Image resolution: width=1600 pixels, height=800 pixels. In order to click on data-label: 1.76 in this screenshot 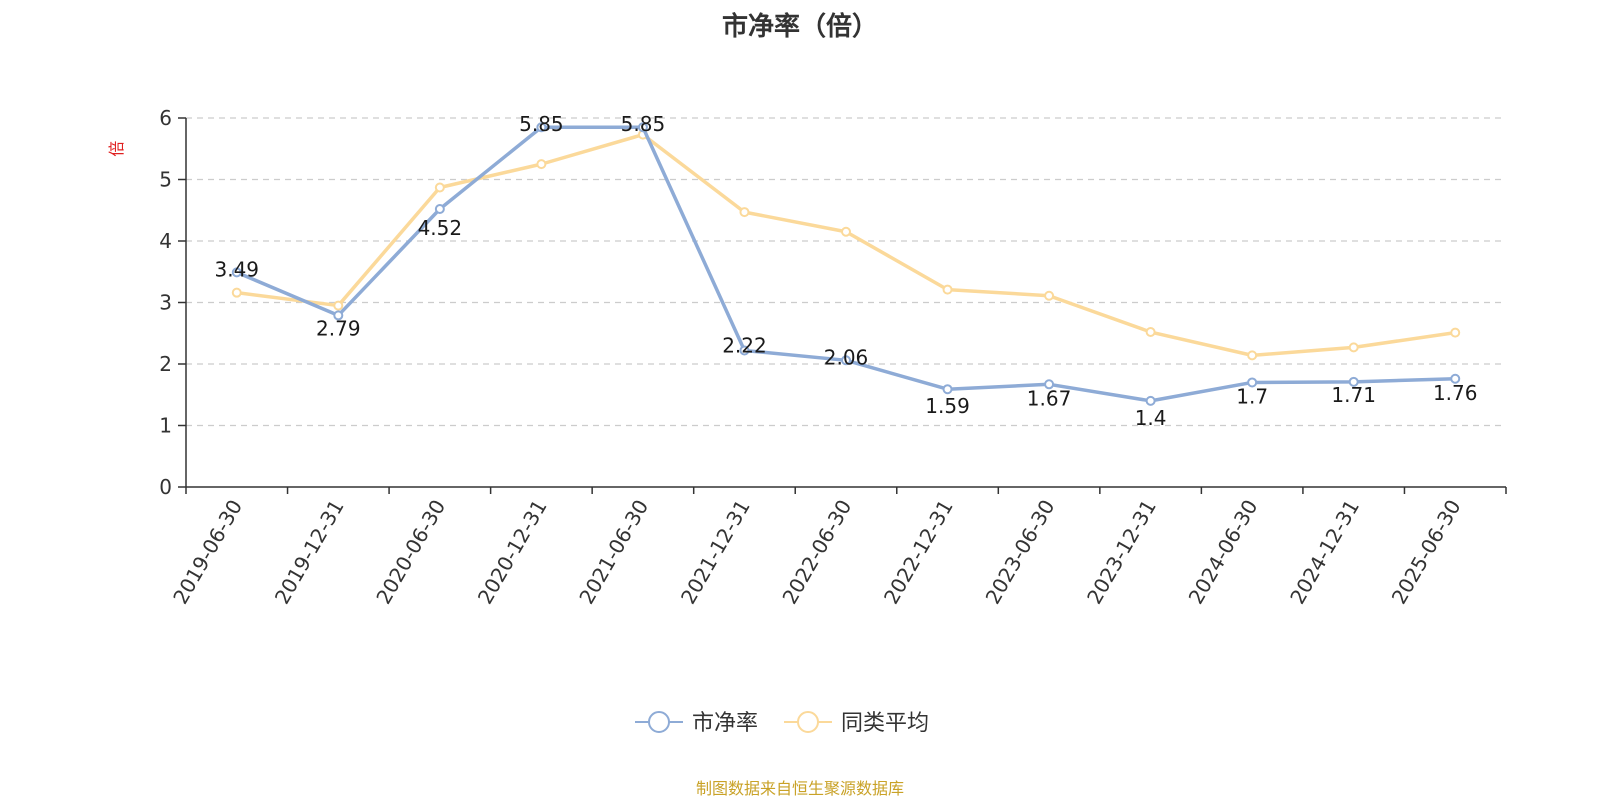, I will do `click(1455, 393)`.